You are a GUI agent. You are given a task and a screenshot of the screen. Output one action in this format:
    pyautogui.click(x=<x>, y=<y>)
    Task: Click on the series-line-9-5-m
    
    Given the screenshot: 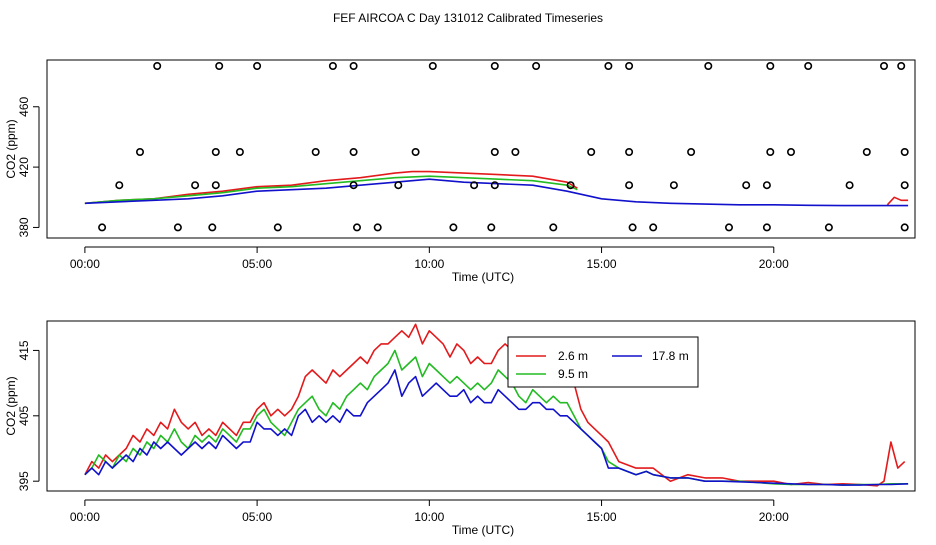 What is the action you would take?
    pyautogui.click(x=331, y=190)
    